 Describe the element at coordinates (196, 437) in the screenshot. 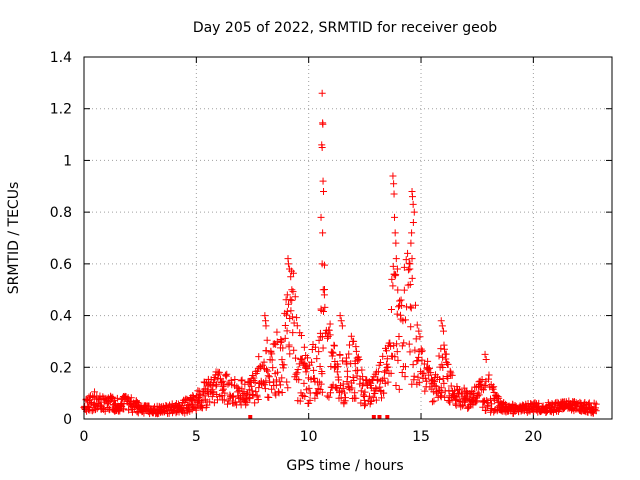

I see `x-tick-label: 5` at that location.